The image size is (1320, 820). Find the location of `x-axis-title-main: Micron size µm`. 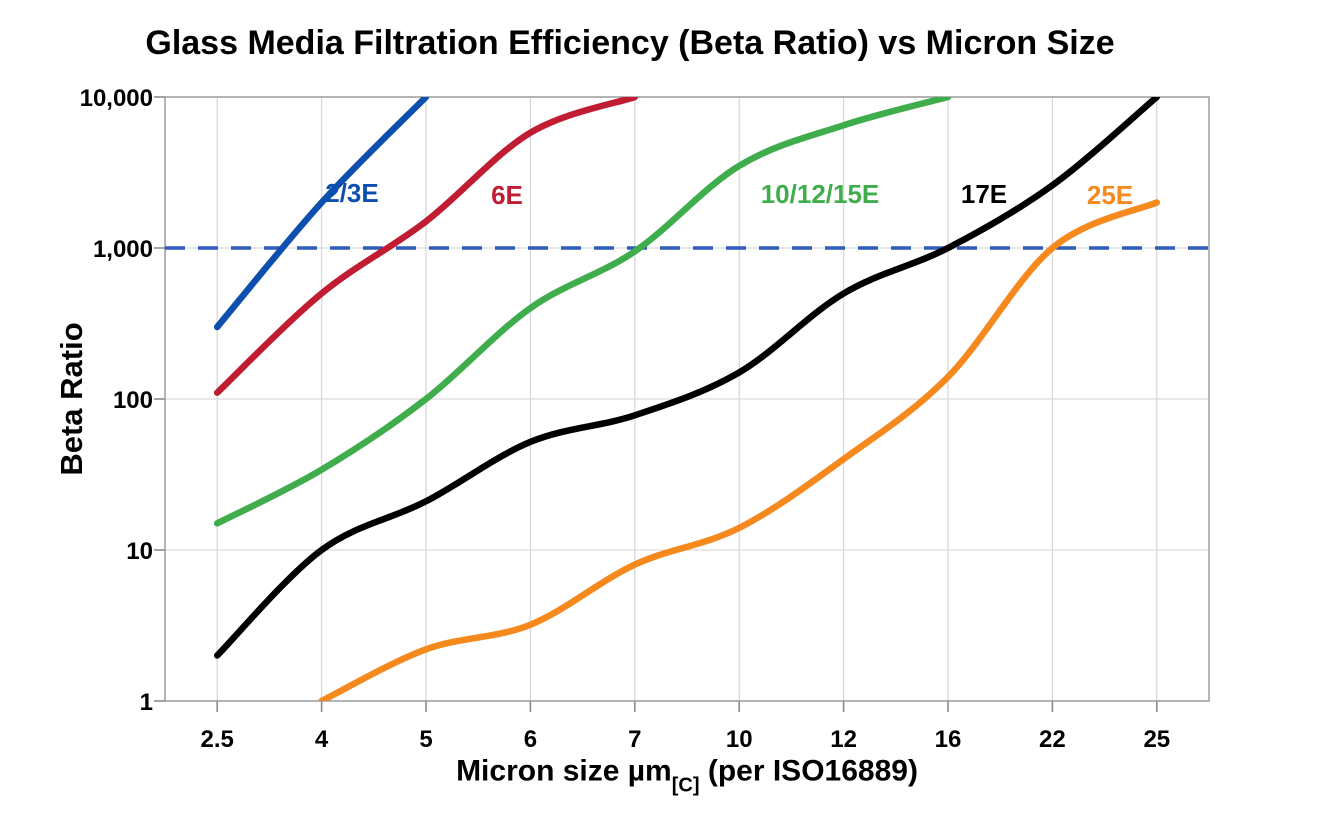

x-axis-title-main: Micron size µm is located at coordinates (564, 771).